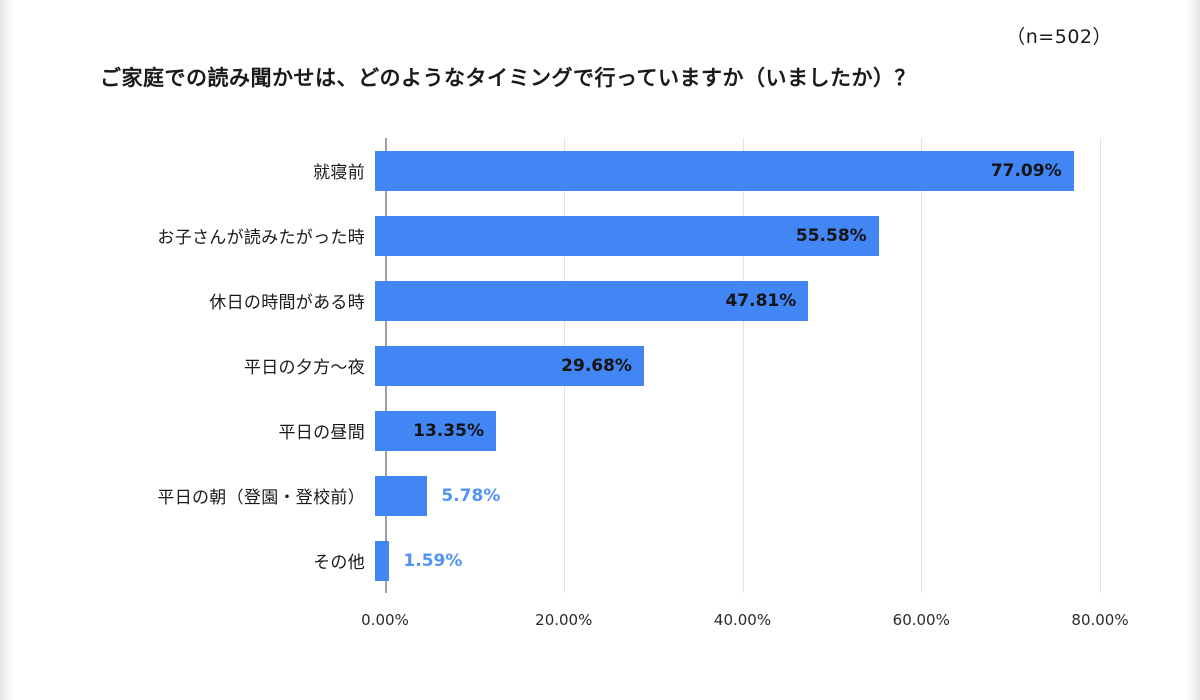 The height and width of the screenshot is (700, 1200). I want to click on bar: 29.68%, so click(509, 365).